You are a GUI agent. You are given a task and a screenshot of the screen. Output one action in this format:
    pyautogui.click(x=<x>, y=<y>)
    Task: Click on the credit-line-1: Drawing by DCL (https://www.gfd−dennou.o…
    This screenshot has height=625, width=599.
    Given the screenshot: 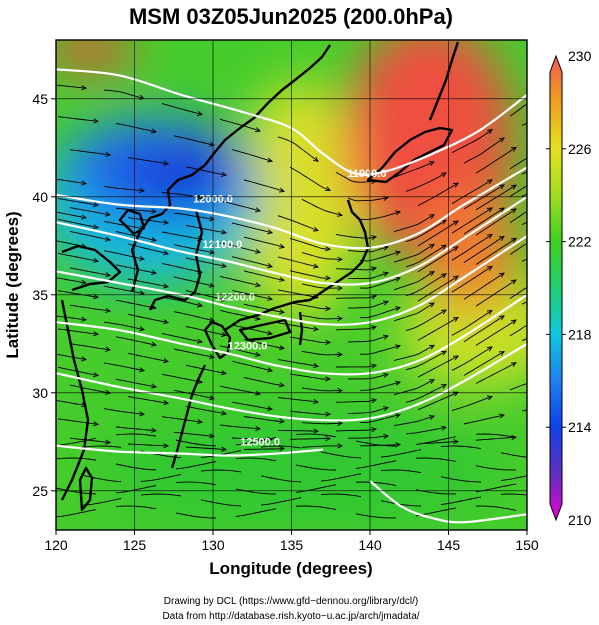 What is the action you would take?
    pyautogui.click(x=291, y=601)
    